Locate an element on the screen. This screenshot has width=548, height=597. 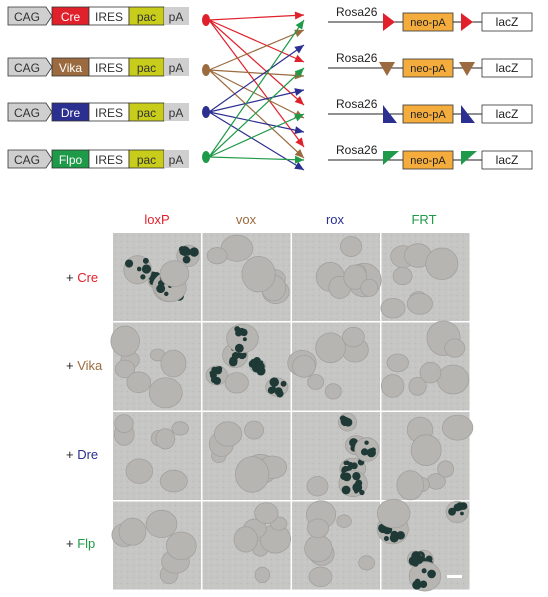
ires-label: IRES is located at coordinates (109, 113).